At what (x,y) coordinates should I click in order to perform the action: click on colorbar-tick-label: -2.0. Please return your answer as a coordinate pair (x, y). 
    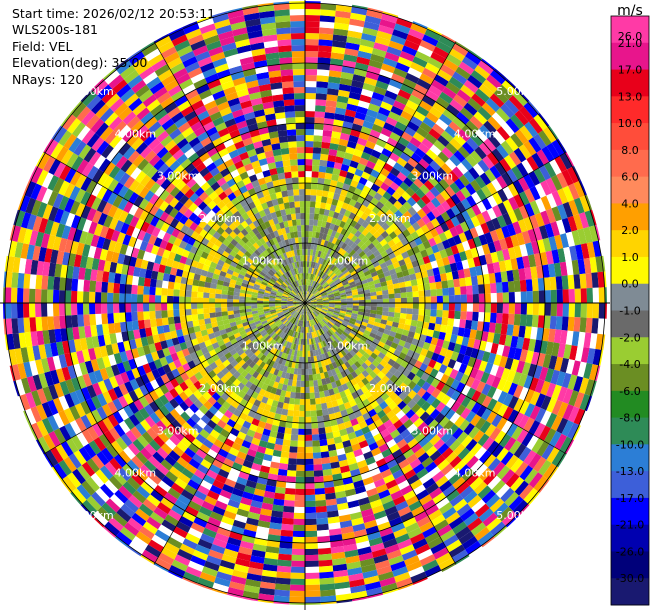
    Looking at the image, I should click on (629, 337).